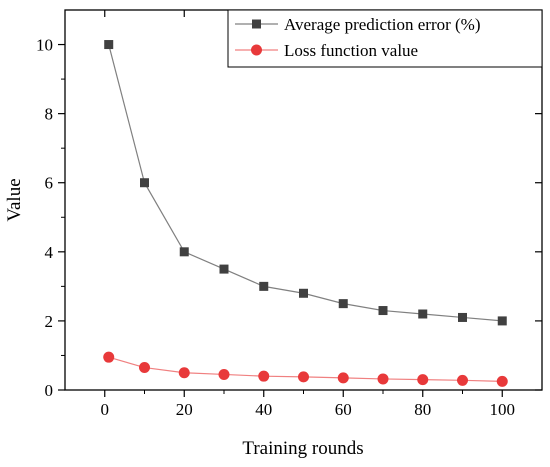 Image resolution: width=550 pixels, height=467 pixels. I want to click on legend-label: Loss function value, so click(351, 50).